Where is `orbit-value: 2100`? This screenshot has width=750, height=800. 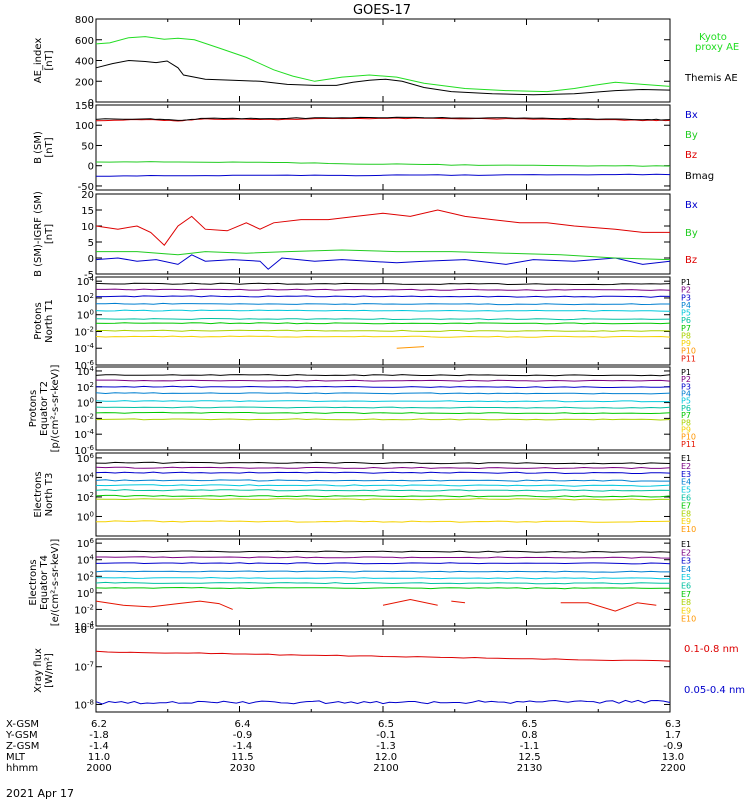
orbit-value: 2100 is located at coordinates (385, 768).